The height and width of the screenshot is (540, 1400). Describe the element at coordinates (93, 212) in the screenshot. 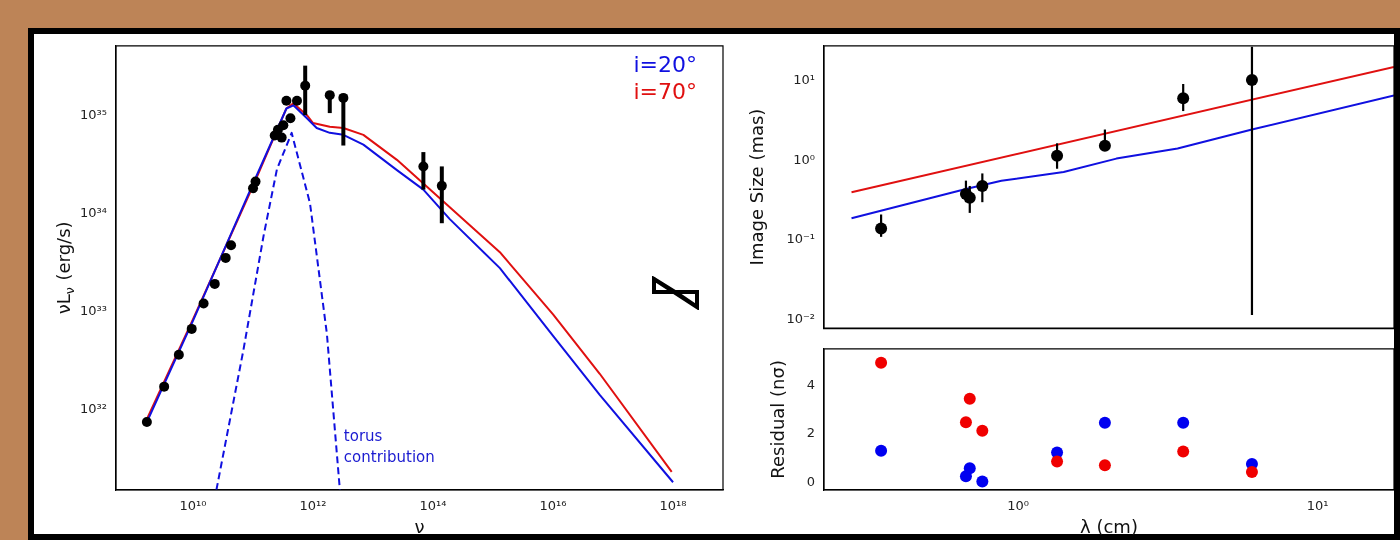

I see `y-tick-label: 10³⁴` at that location.